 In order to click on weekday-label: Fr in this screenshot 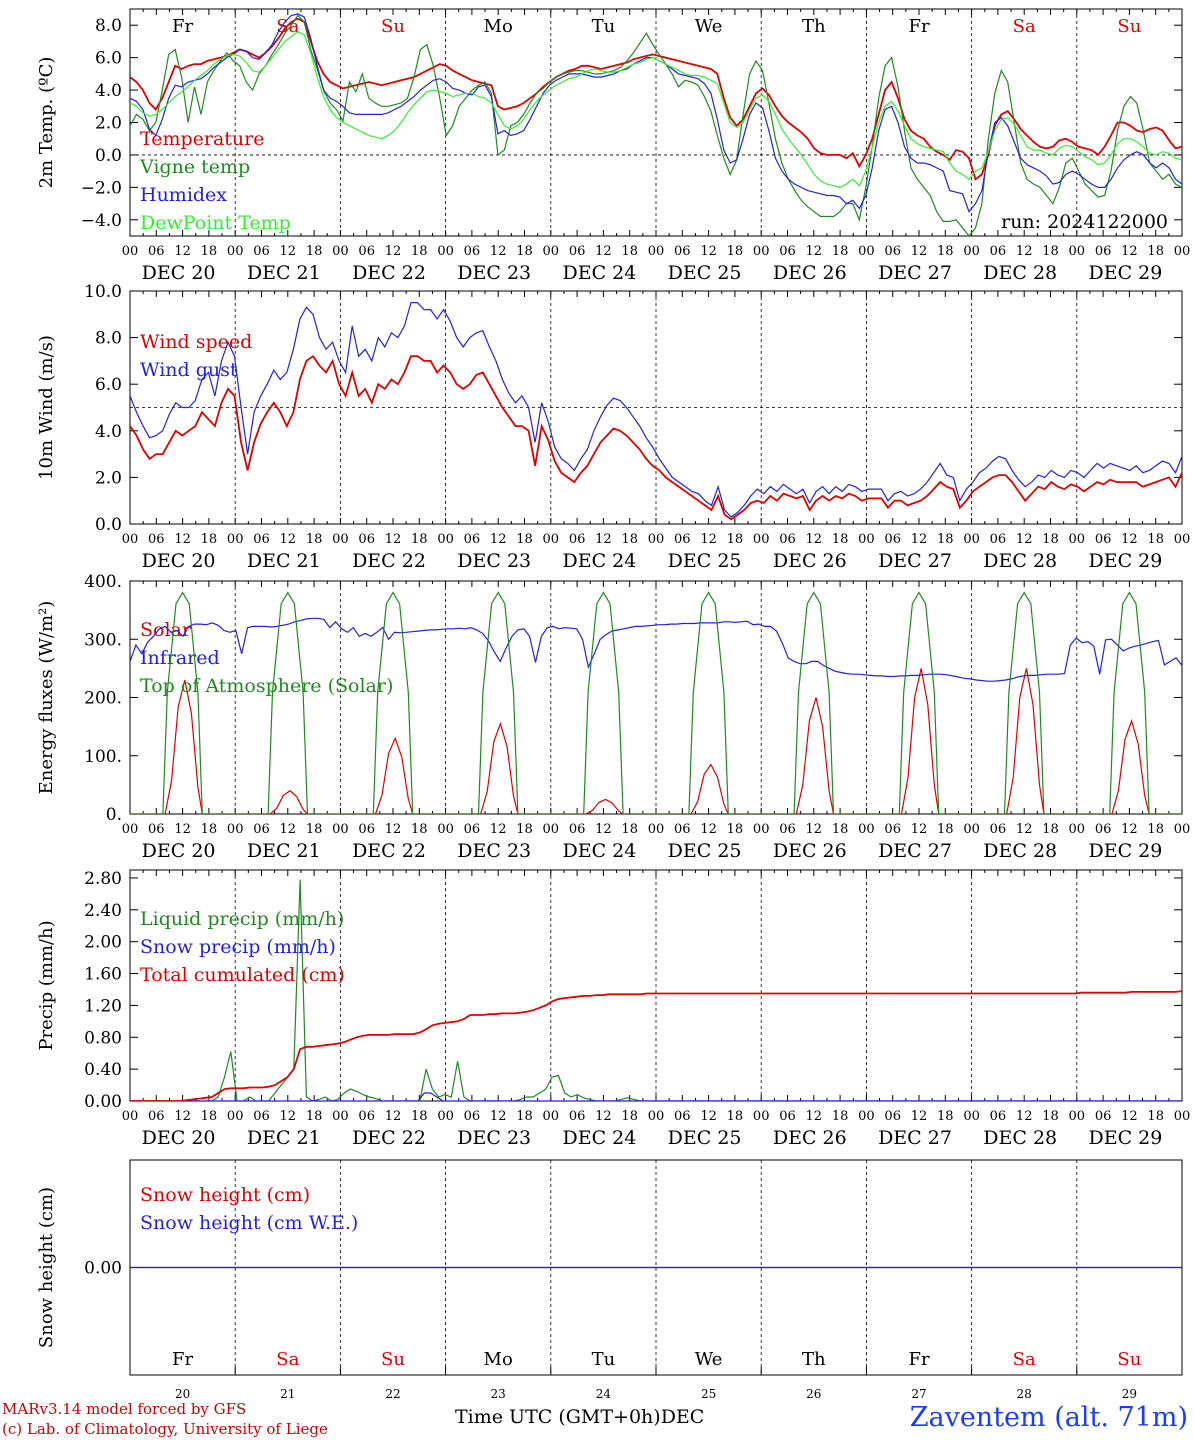, I will do `click(182, 26)`.